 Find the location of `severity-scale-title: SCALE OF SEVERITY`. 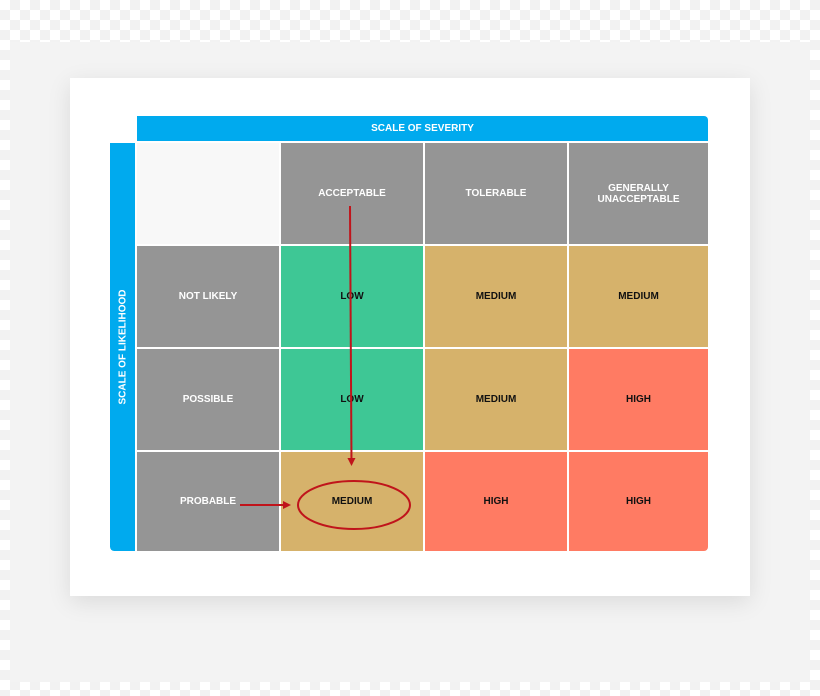

severity-scale-title: SCALE OF SEVERITY is located at coordinates (422, 128).